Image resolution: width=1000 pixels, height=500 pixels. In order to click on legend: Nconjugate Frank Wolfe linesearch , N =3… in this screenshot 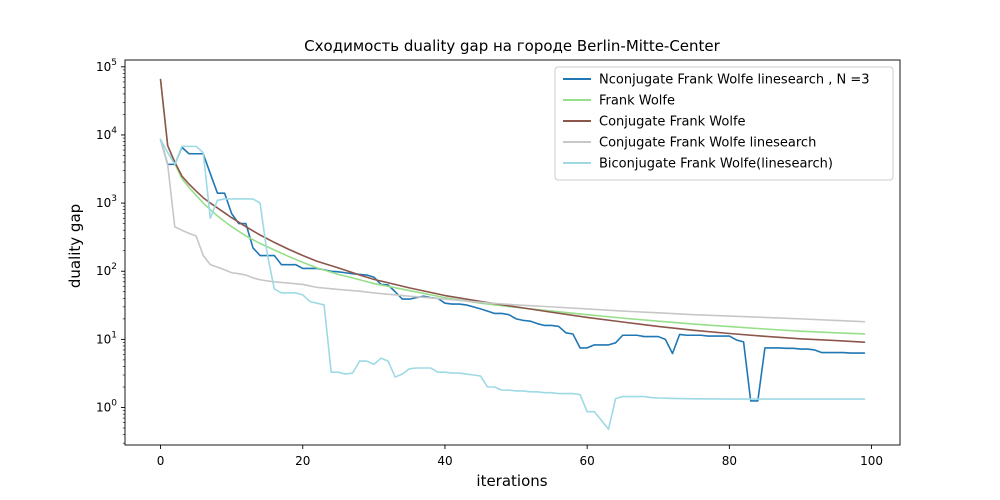, I will do `click(724, 123)`.